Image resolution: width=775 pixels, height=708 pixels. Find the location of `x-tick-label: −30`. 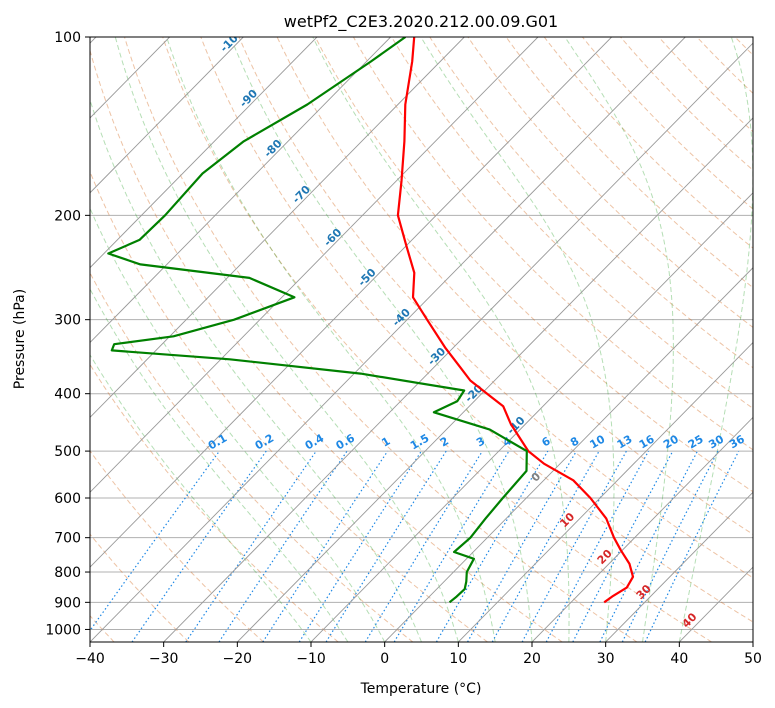

x-tick-label: −30 is located at coordinates (164, 659).